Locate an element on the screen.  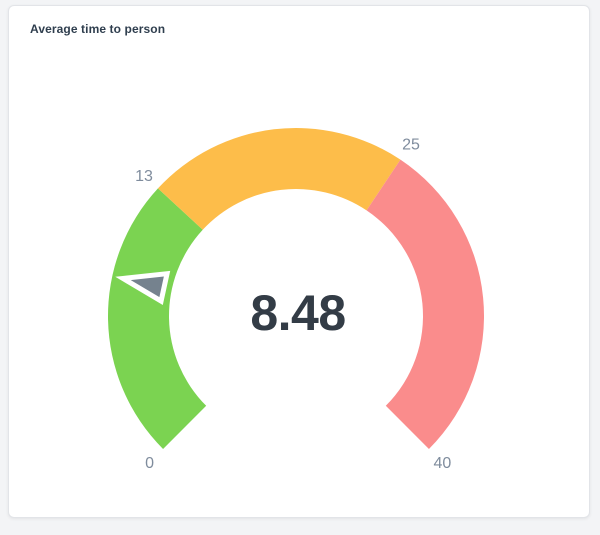
gauge-segment-critical is located at coordinates (425, 304).